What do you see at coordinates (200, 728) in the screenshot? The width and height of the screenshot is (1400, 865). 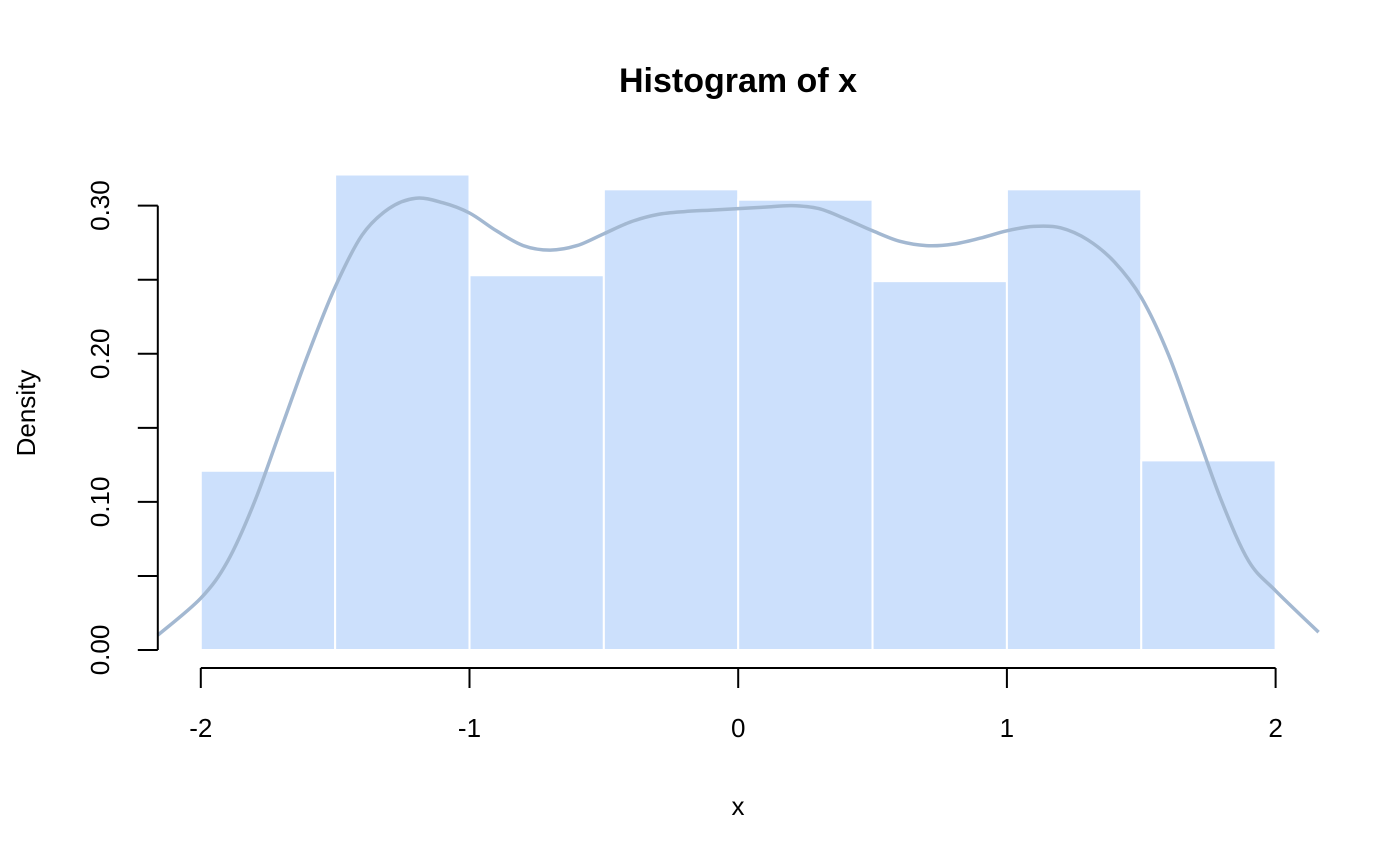 I see `x-tick-label-0: -2` at bounding box center [200, 728].